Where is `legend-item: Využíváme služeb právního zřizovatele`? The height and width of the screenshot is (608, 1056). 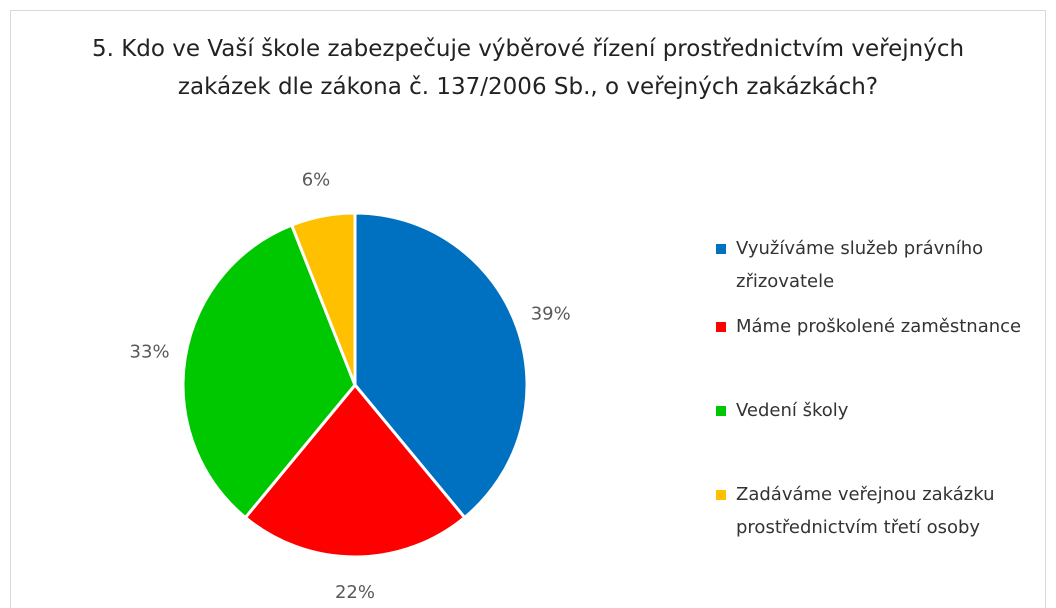 legend-item: Využíváme služeb právního zřizovatele is located at coordinates (876, 265).